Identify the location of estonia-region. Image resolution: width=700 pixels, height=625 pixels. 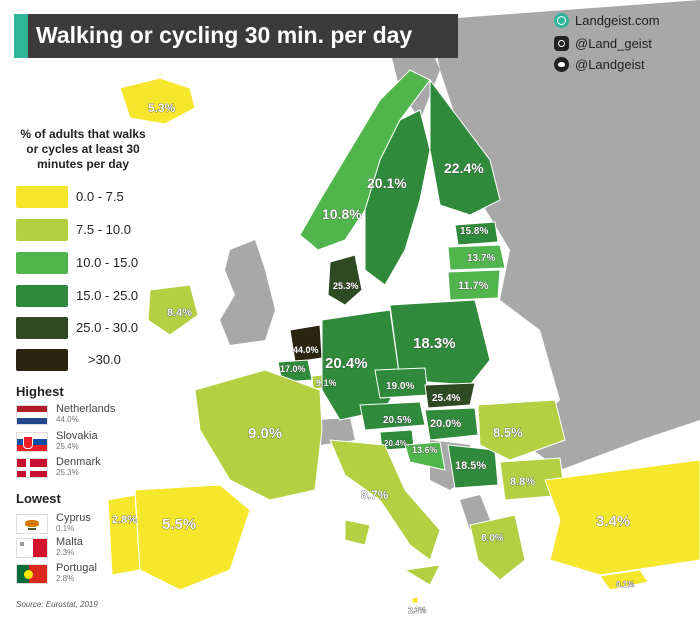
(476, 233).